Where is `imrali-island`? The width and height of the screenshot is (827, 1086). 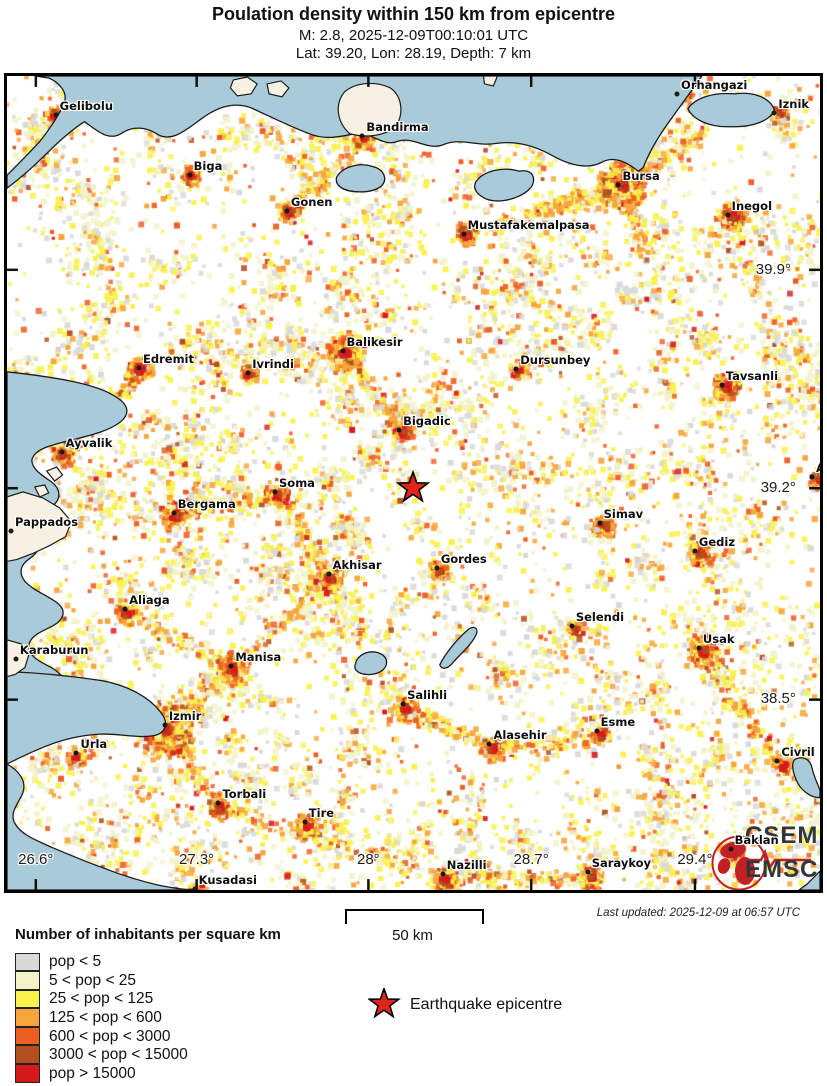 imrali-island is located at coordinates (490, 81).